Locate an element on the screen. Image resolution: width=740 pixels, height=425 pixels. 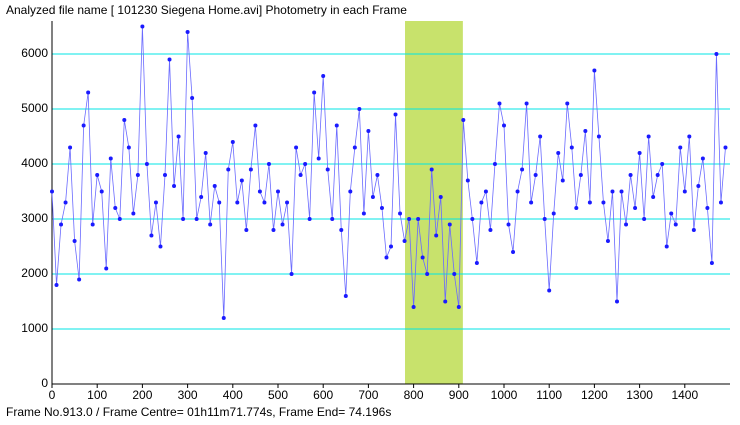
y-tick-label: 5000 is located at coordinates (34, 108).